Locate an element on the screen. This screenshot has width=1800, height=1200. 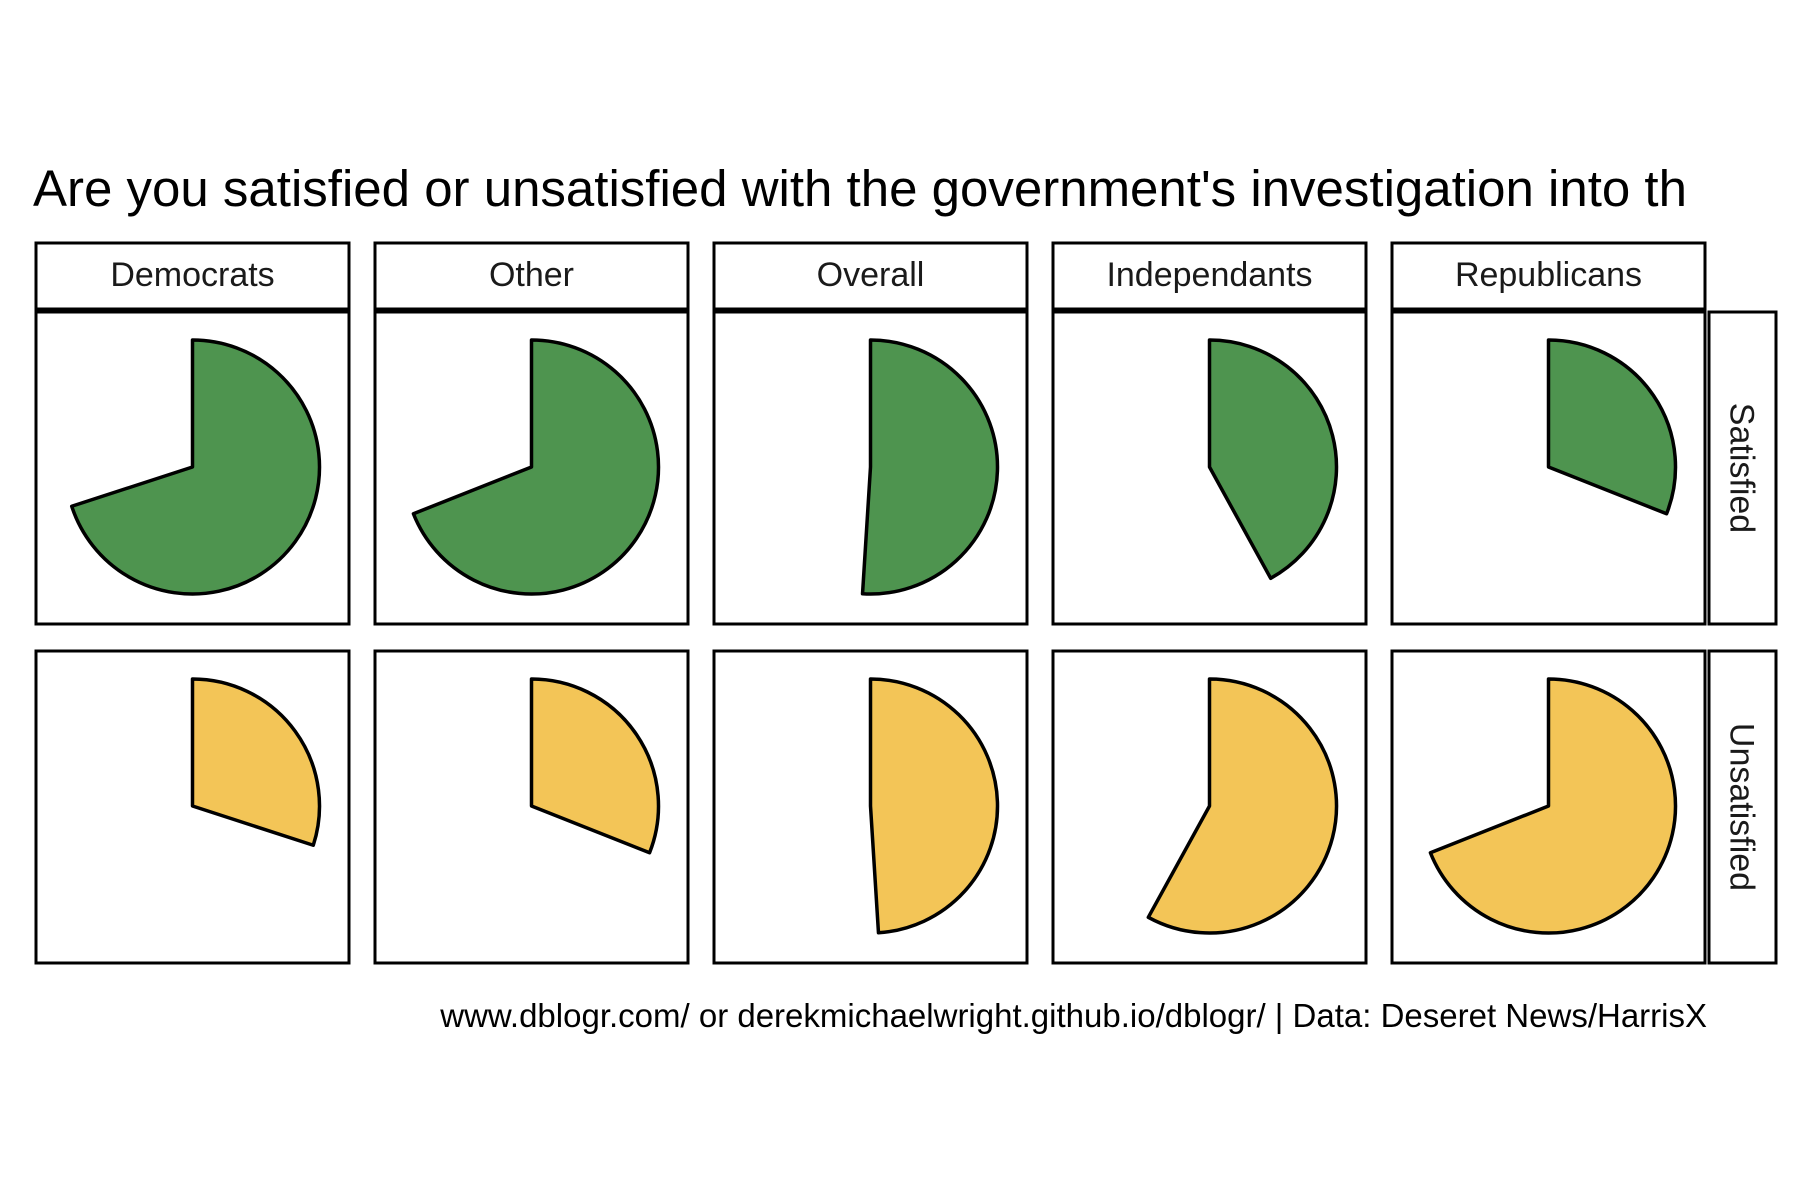
strip-democrats is located at coordinates (192, 276).